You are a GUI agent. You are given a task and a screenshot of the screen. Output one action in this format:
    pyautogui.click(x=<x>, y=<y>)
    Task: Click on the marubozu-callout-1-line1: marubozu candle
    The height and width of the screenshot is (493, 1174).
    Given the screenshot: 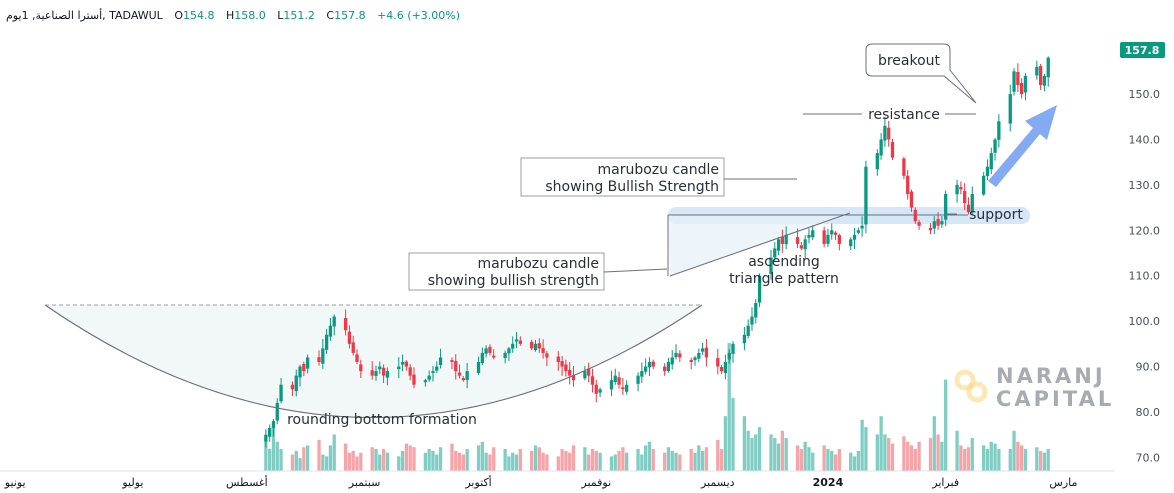 What is the action you would take?
    pyautogui.click(x=538, y=264)
    